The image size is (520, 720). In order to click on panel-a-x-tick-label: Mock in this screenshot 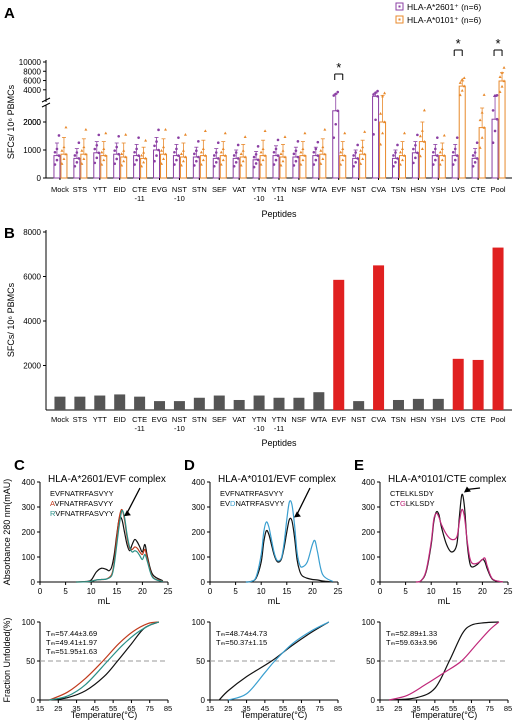, I will do `click(60, 189)`.